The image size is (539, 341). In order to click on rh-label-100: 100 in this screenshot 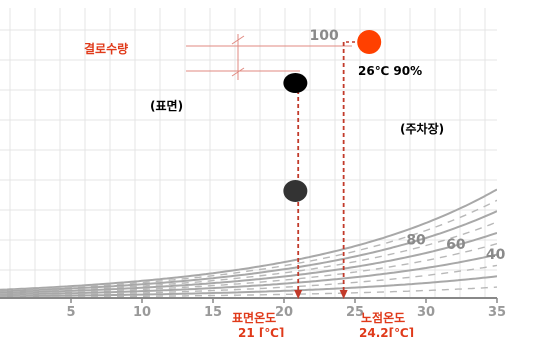, I will do `click(324, 36)`.